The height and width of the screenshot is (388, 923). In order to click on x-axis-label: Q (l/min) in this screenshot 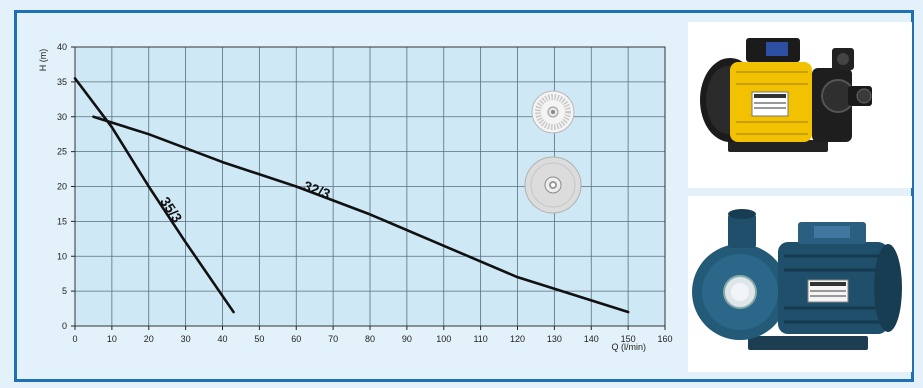, I will do `click(629, 347)`.